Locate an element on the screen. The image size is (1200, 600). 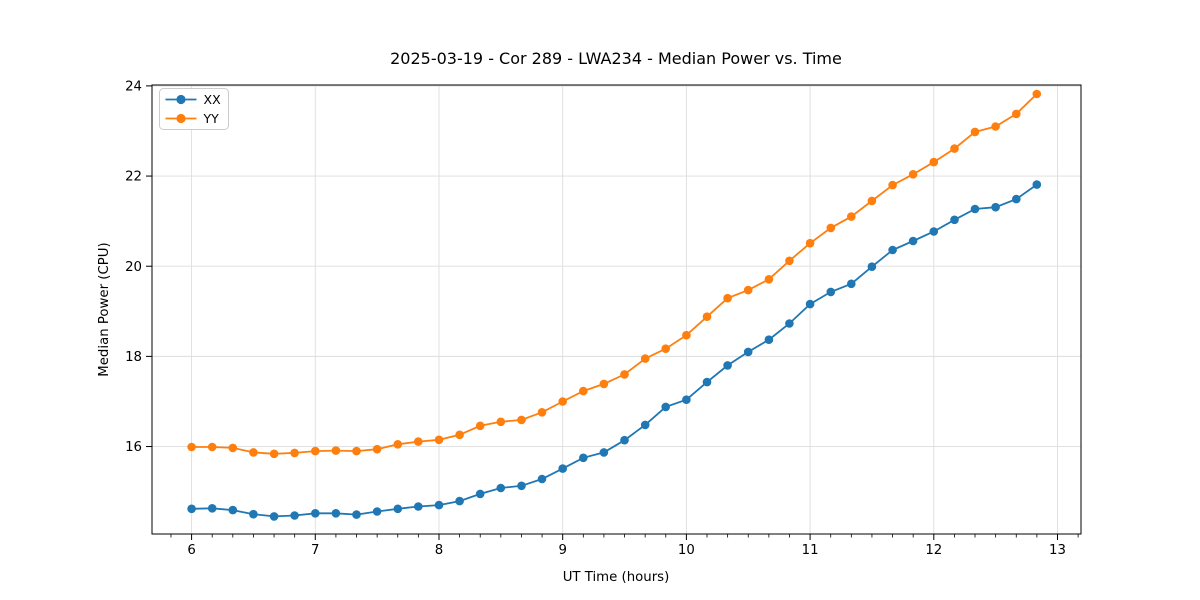
y-tick-label: 22 is located at coordinates (133, 177).